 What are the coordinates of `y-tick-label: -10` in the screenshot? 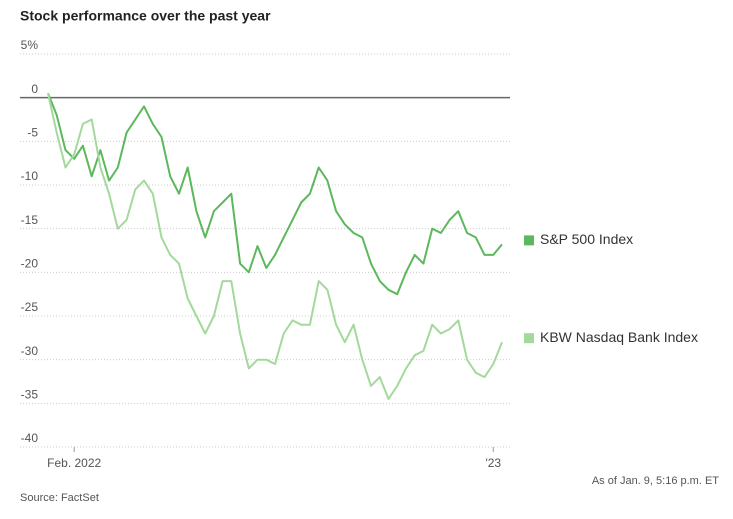 It's located at (30, 176).